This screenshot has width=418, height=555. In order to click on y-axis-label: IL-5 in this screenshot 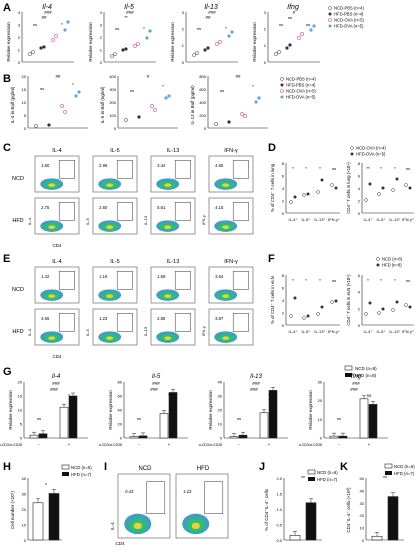, I will do `click(87, 332)`.